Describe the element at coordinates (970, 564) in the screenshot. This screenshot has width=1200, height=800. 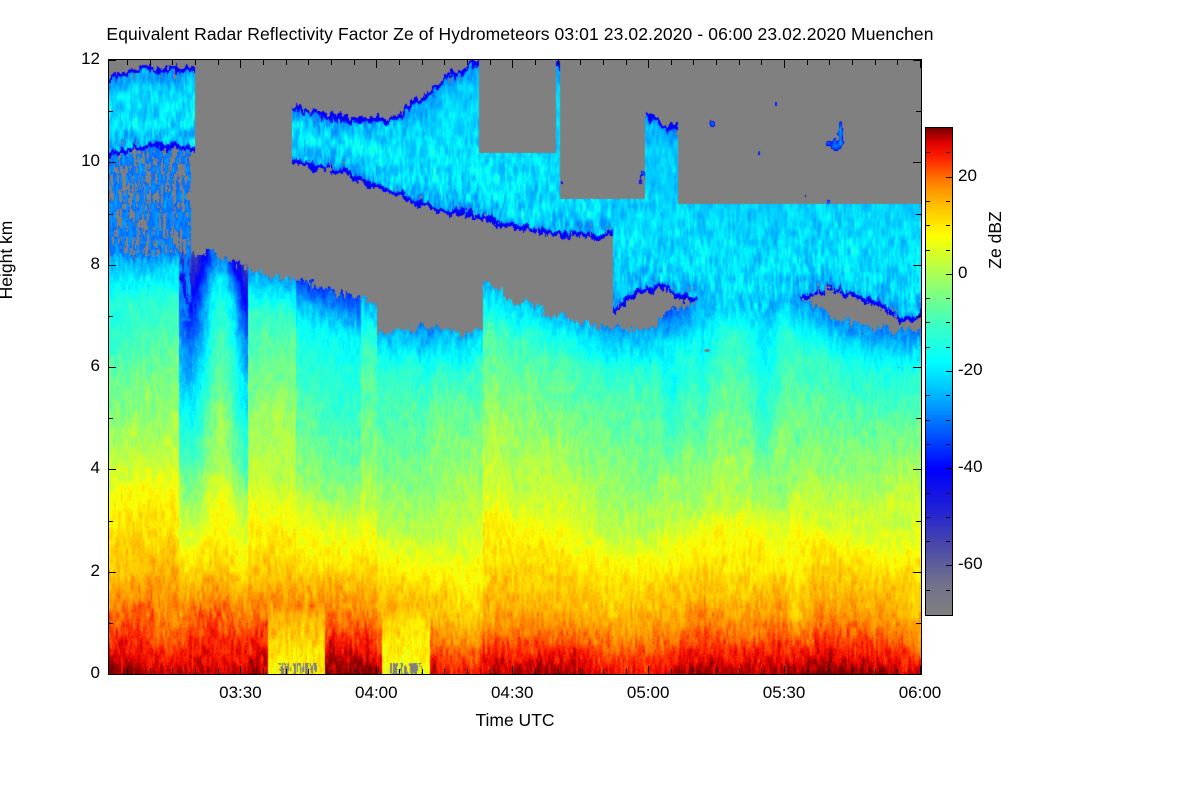
I see `colorbar-tick-label: -60` at that location.